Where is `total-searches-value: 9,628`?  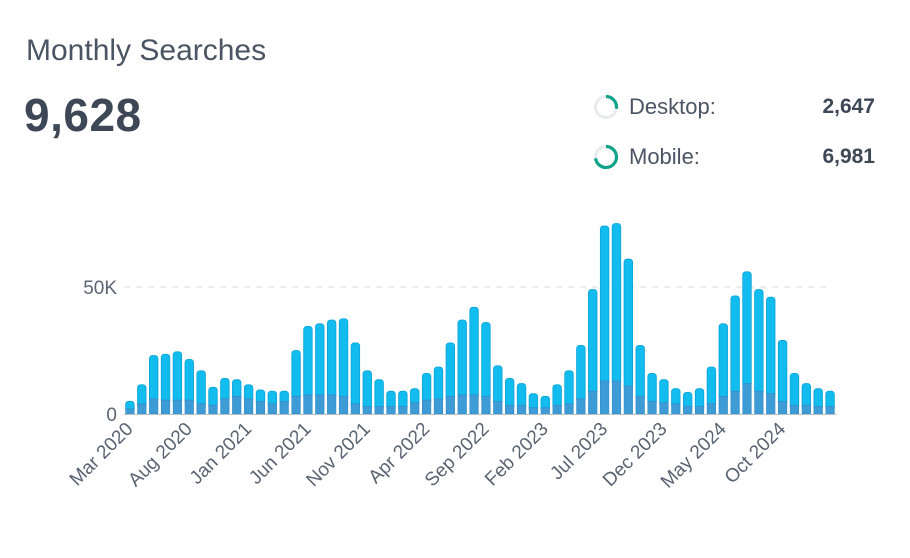
total-searches-value: 9,628 is located at coordinates (83, 115).